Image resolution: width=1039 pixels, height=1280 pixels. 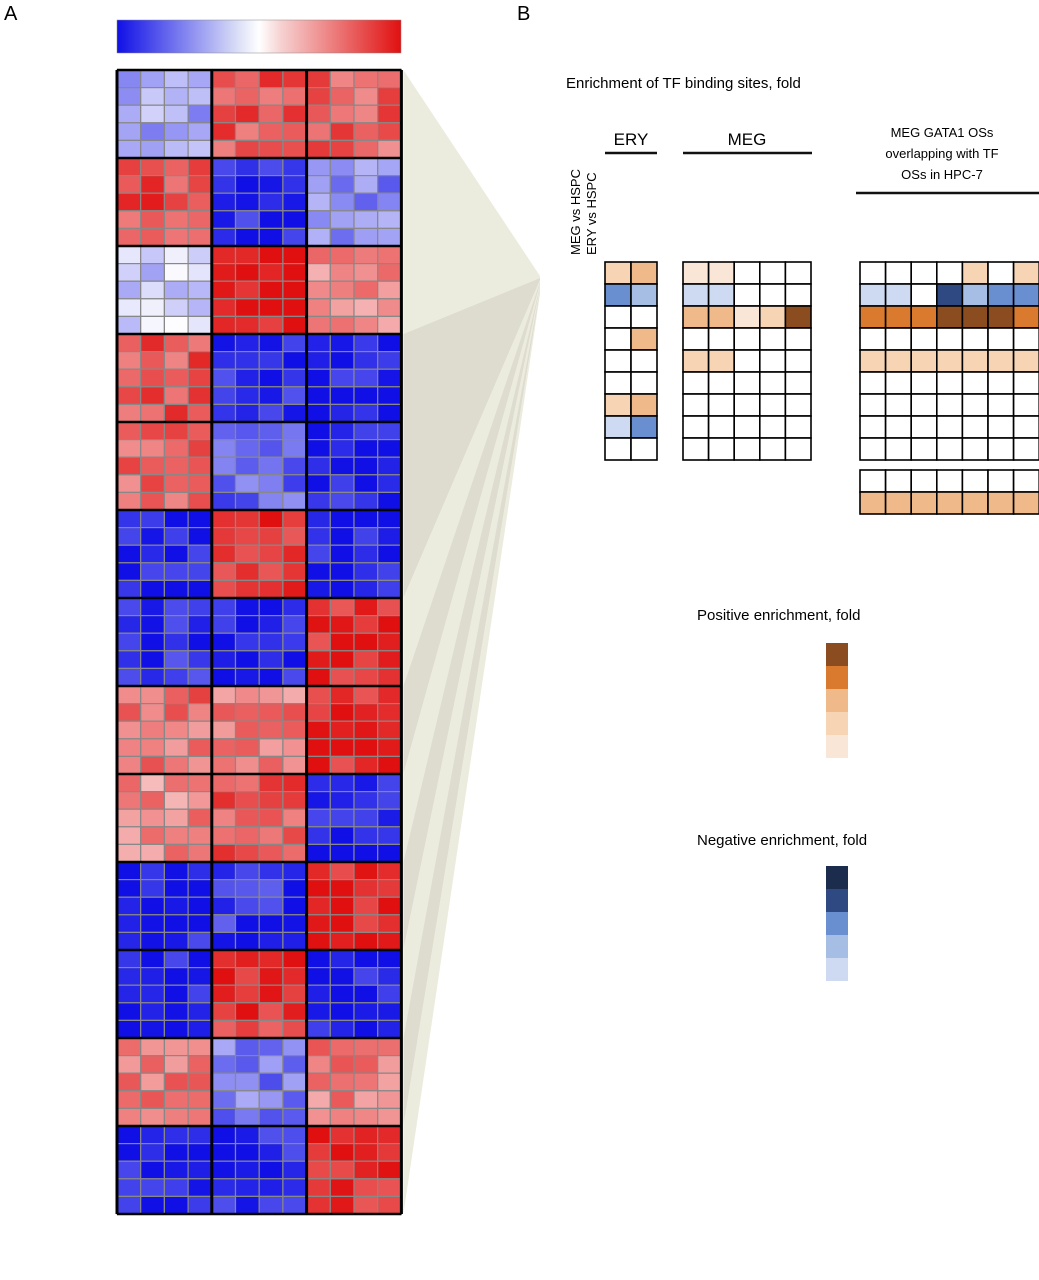 What do you see at coordinates (837, 969) in the screenshot?
I see `legend-swatch` at bounding box center [837, 969].